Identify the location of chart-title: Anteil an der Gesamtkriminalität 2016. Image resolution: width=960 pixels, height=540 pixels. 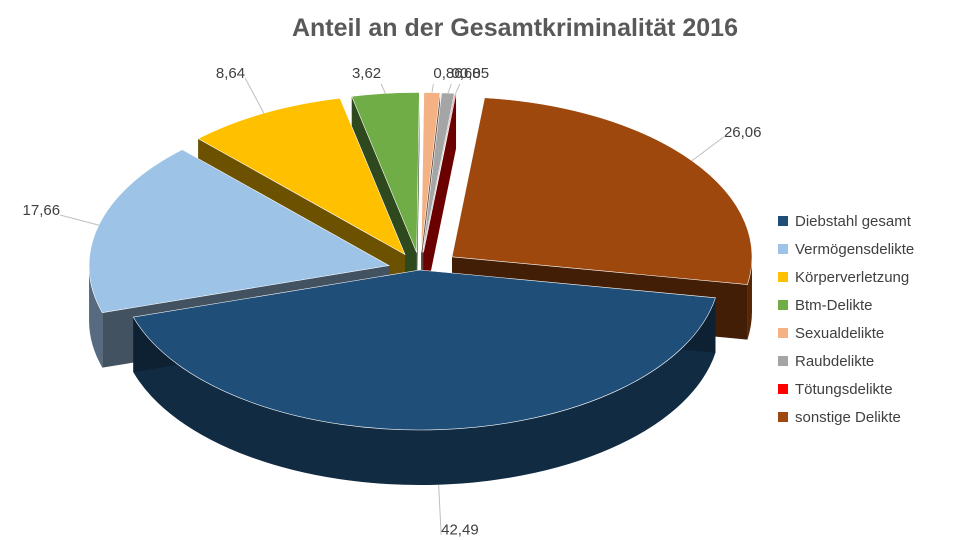
(514, 28).